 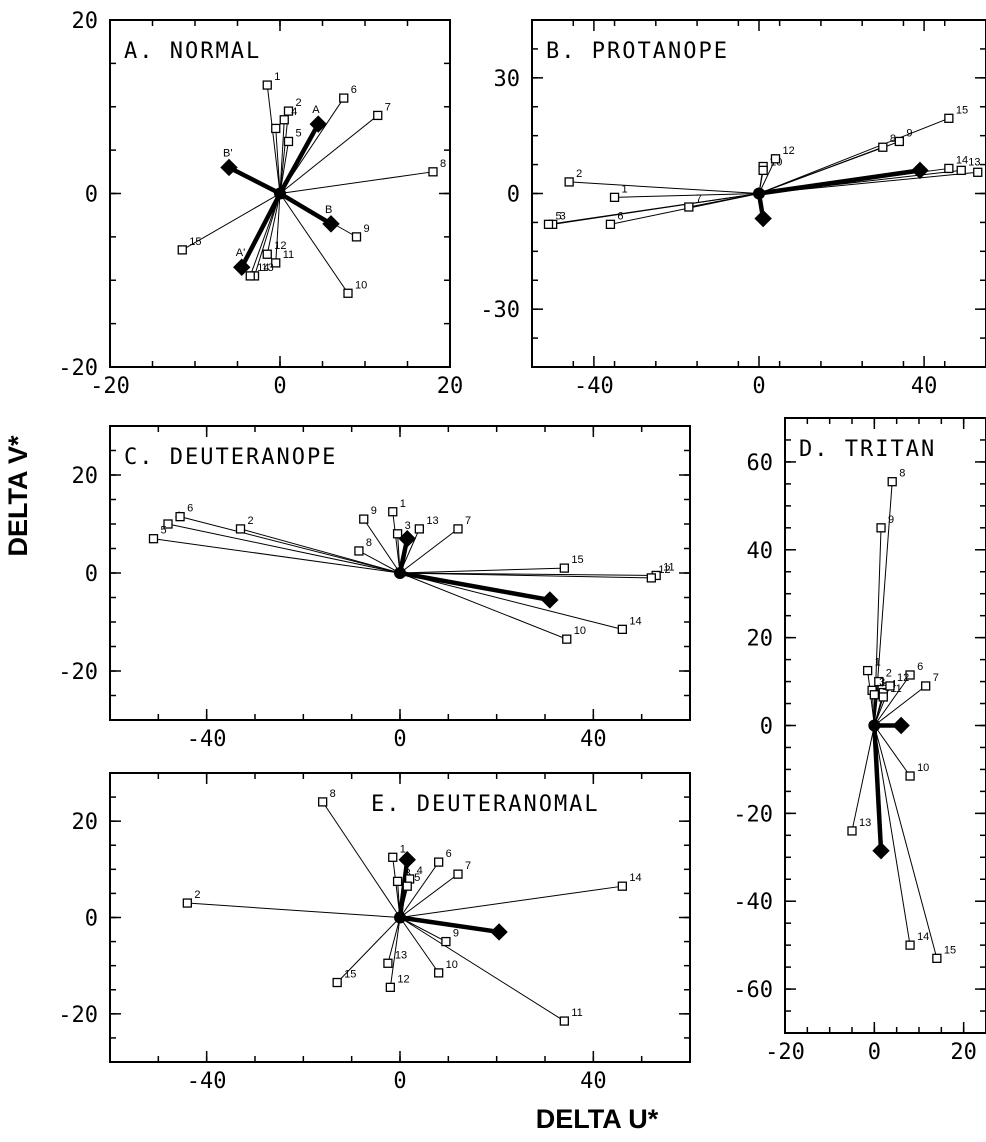 I want to click on x-tick-label: 0, so click(x=279, y=386).